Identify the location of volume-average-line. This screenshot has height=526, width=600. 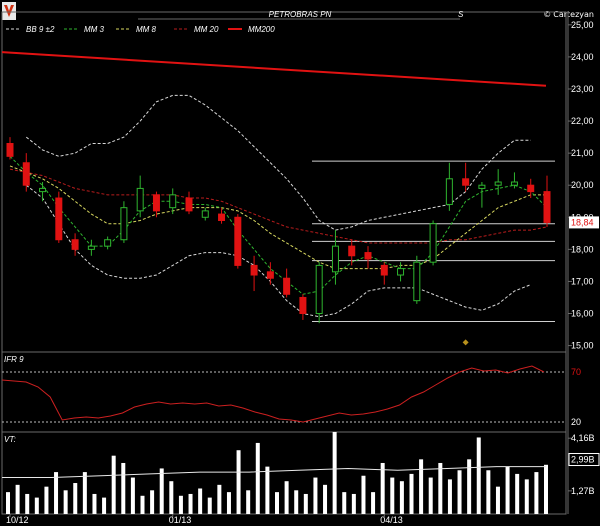
(274, 472).